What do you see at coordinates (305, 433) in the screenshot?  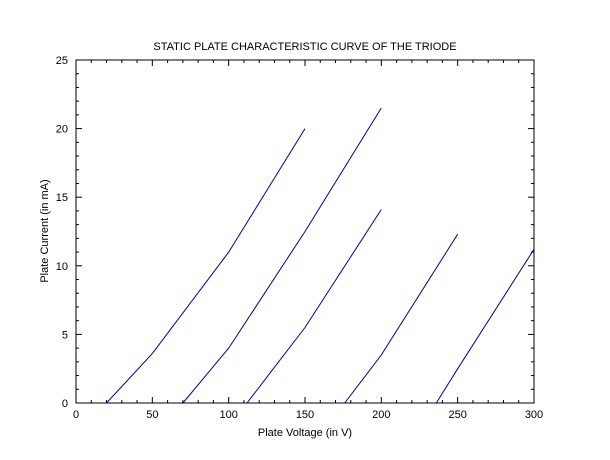 I see `x-axis-label: Plate Voltage (in V)` at bounding box center [305, 433].